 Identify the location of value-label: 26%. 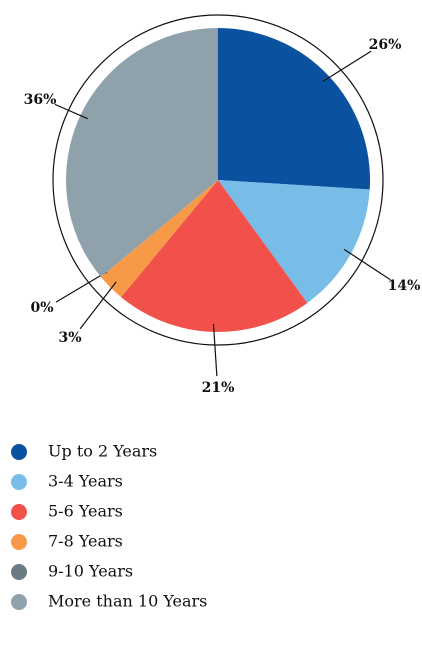
(385, 45).